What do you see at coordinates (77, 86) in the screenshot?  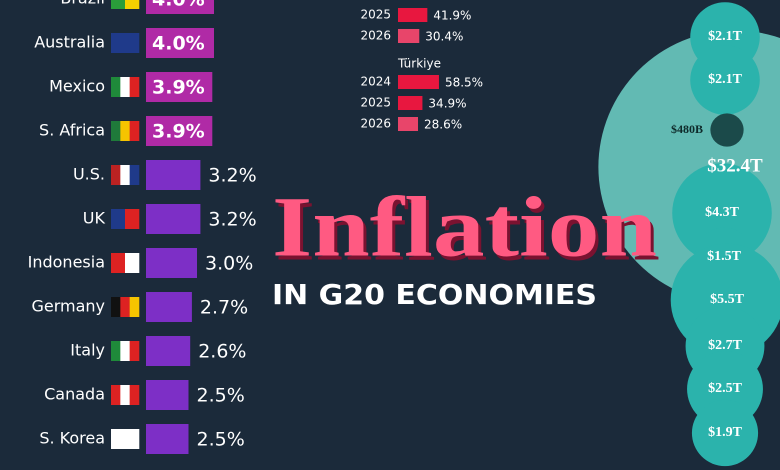 I see `category-label: Mexico` at bounding box center [77, 86].